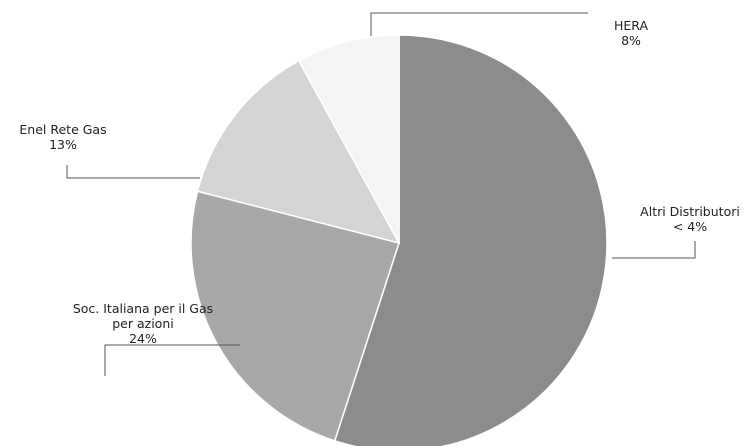  Describe the element at coordinates (631, 25) in the screenshot. I see `slice-label-line: HERA` at that location.